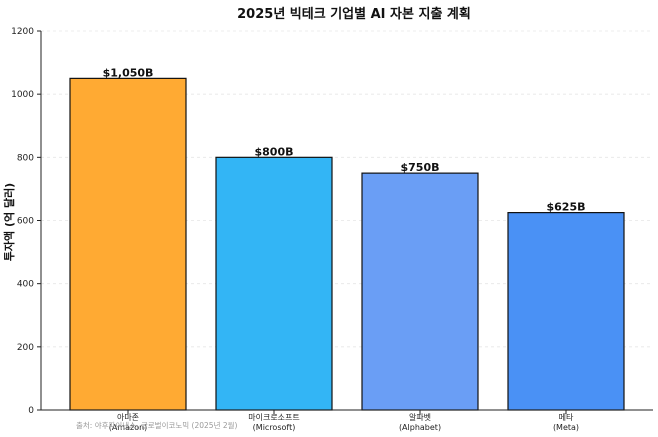  I want to click on data-label: $800B, so click(274, 151).